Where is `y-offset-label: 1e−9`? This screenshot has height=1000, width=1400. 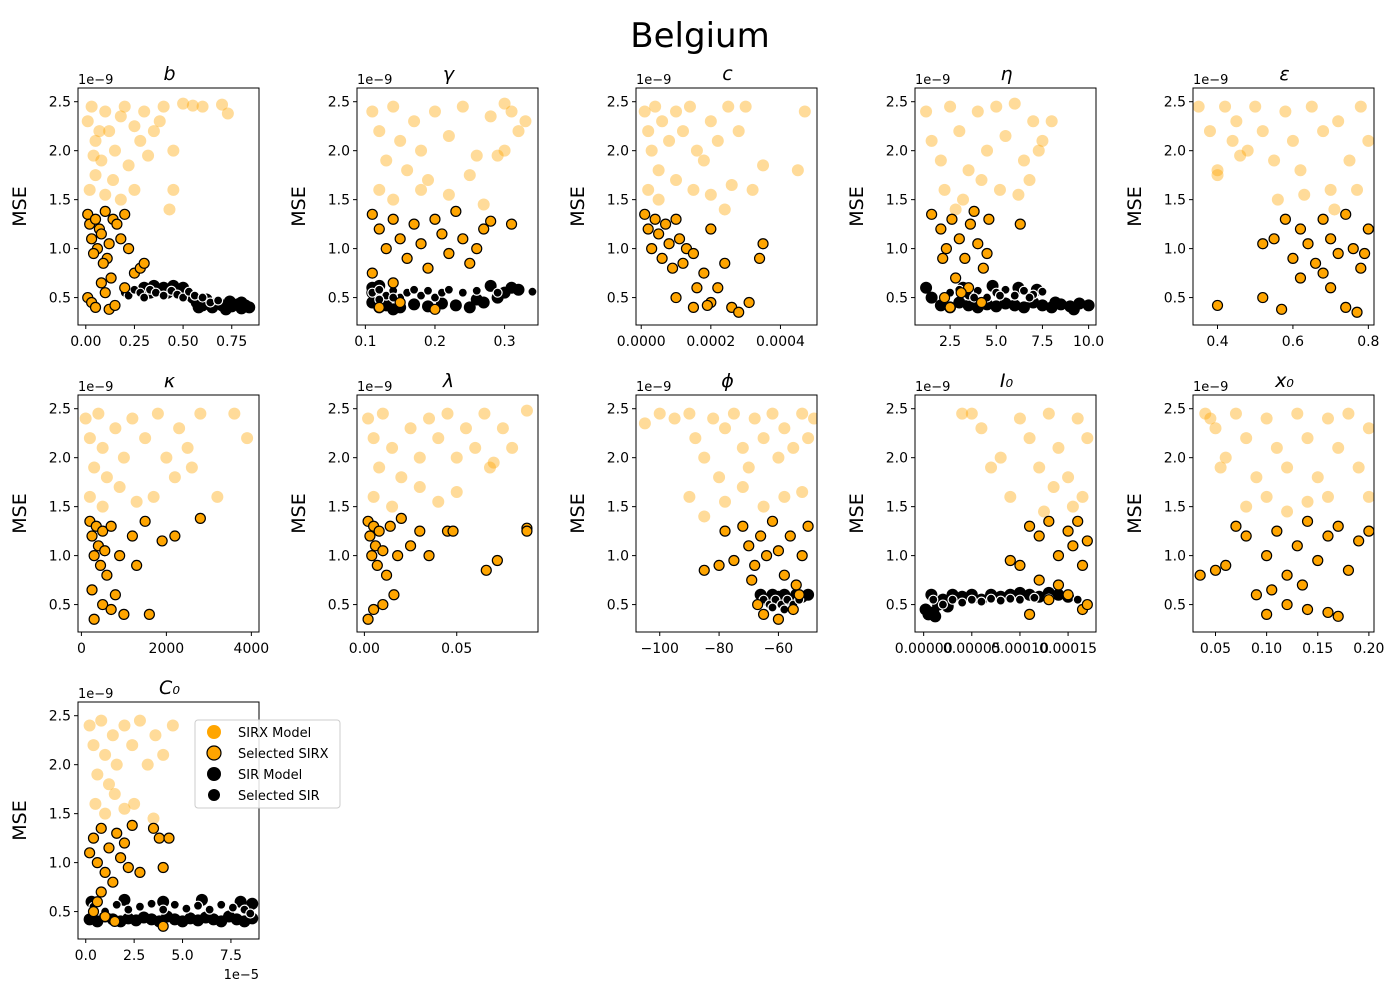 y-offset-label: 1e−9 is located at coordinates (653, 80).